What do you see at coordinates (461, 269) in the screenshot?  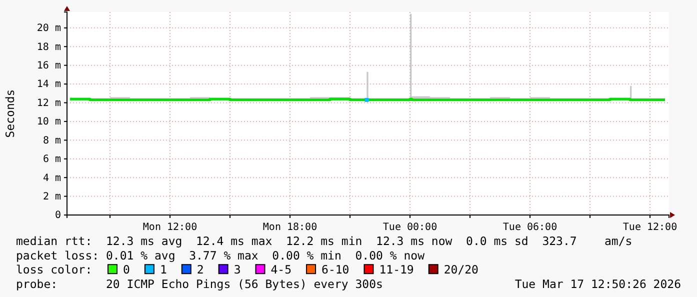 I see `text: 20/20` at bounding box center [461, 269].